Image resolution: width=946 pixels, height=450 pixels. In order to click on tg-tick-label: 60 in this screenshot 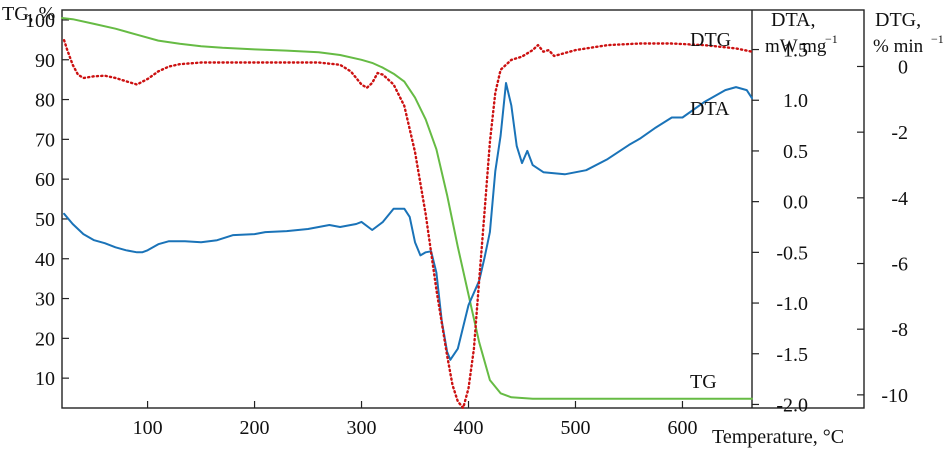, I will do `click(45, 180)`.